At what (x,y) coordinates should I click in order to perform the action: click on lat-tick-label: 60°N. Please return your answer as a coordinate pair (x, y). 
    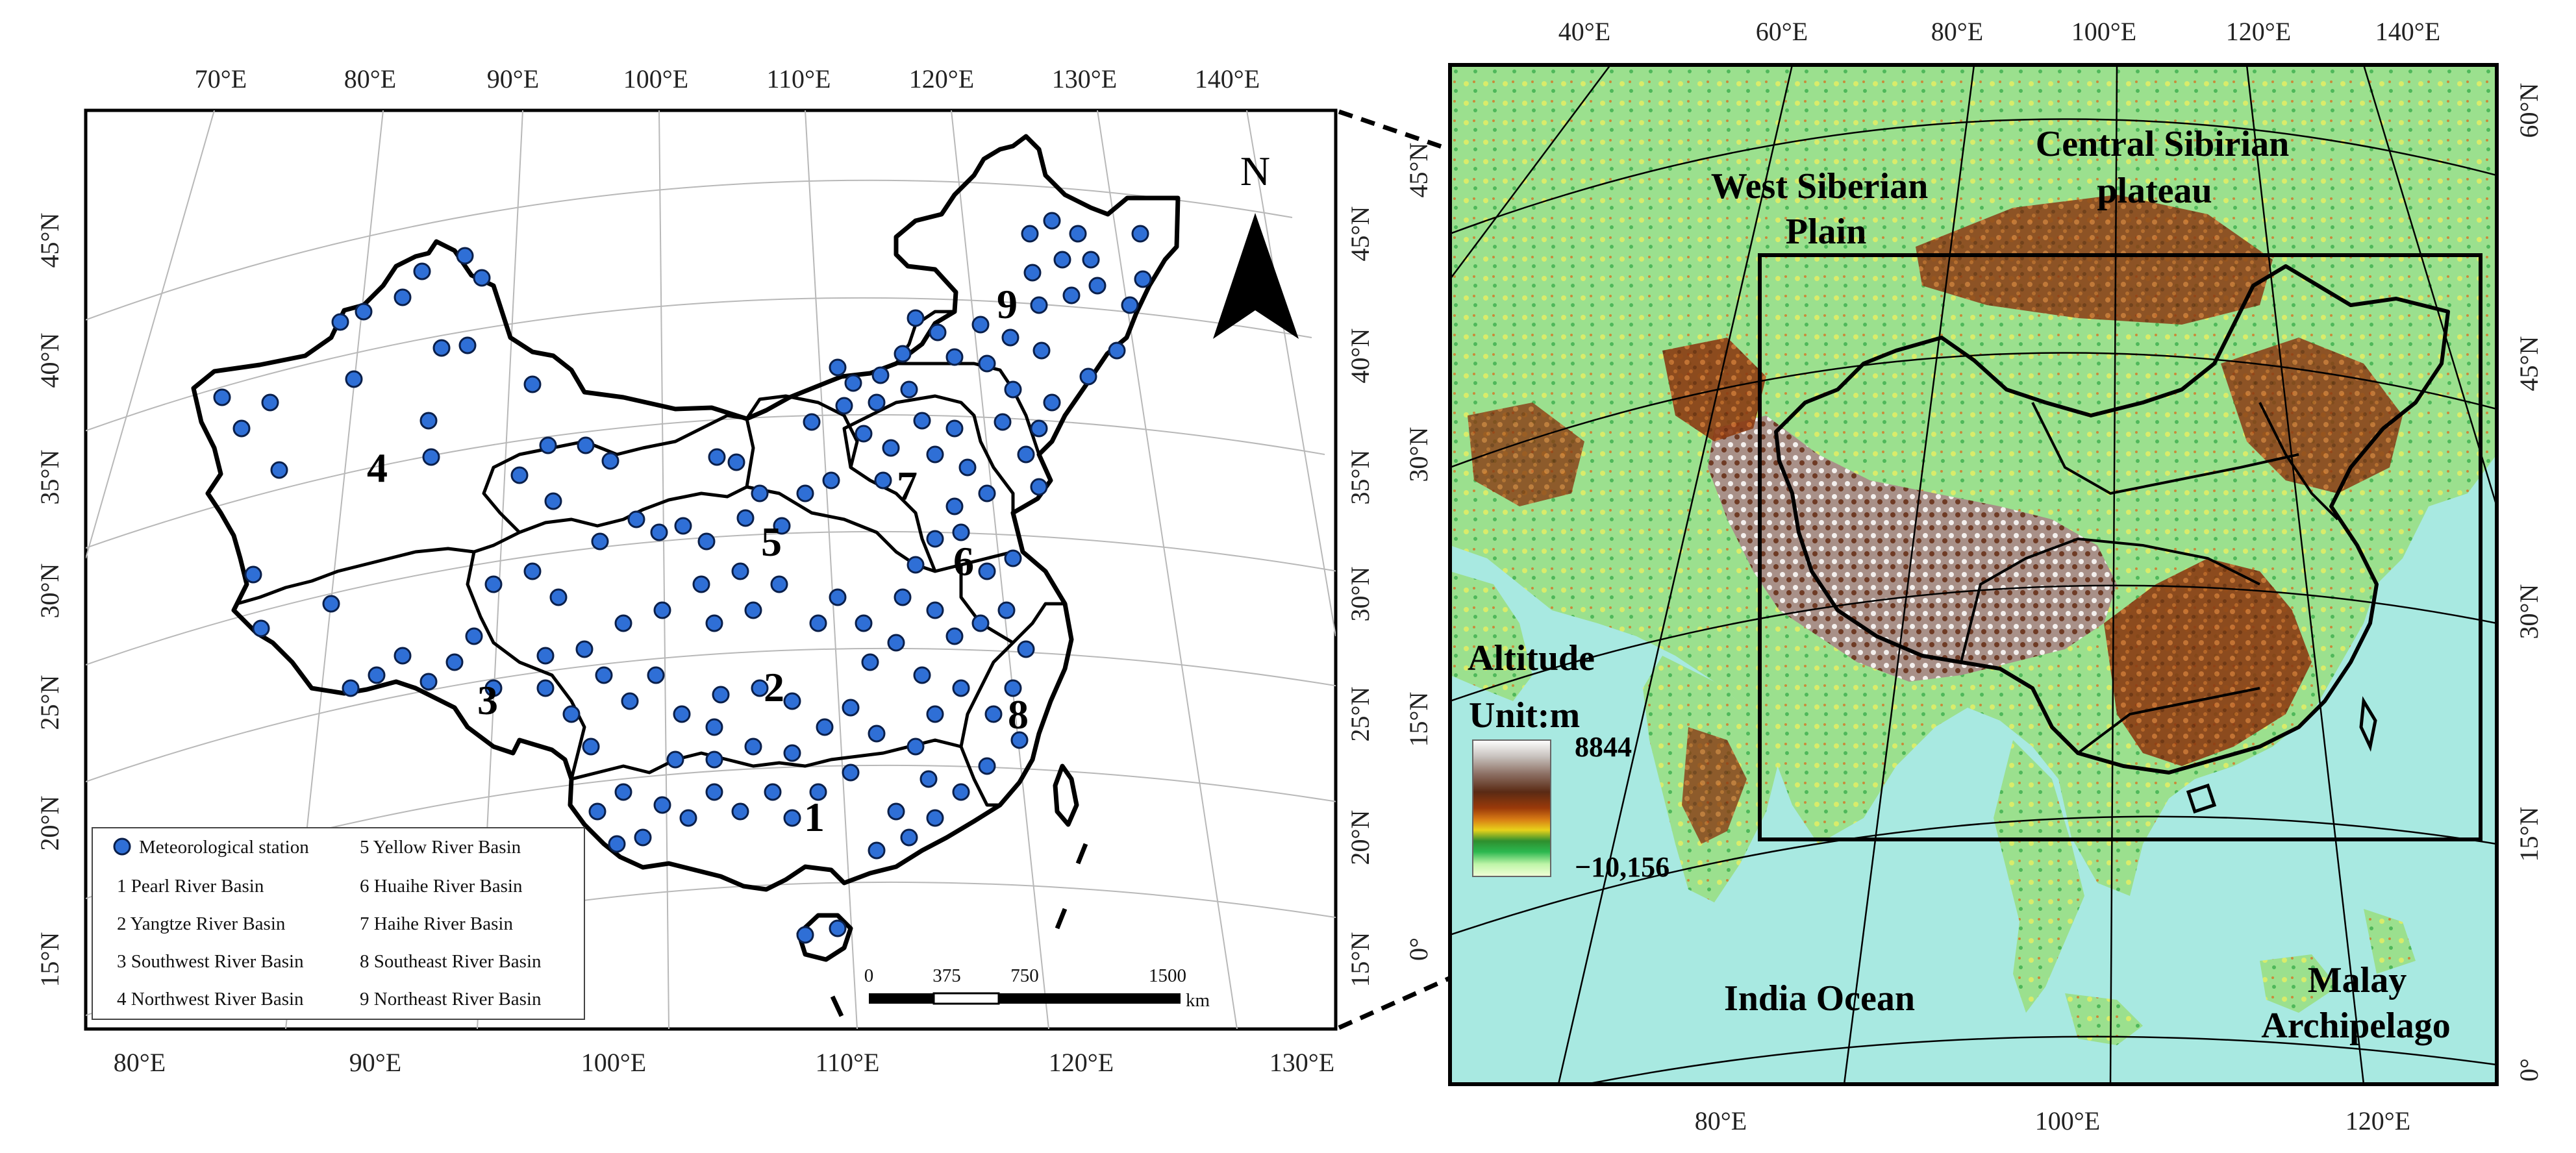
    Looking at the image, I should click on (2529, 110).